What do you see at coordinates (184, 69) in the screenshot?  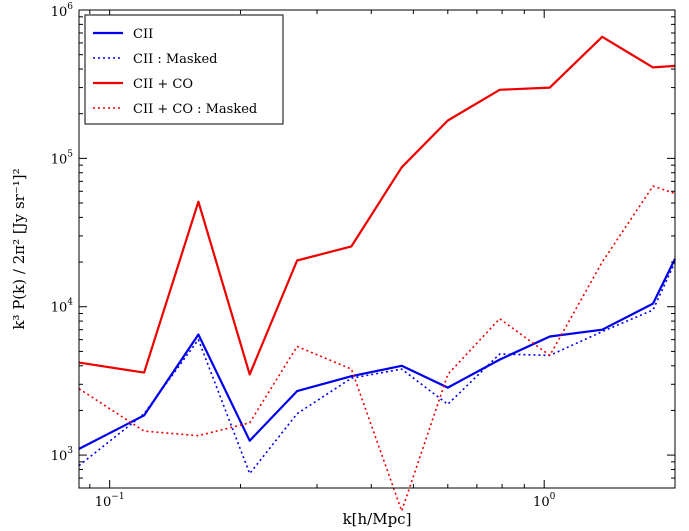 I see `legend: CII CII : Masked CII + CO CII + CO : Masked` at bounding box center [184, 69].